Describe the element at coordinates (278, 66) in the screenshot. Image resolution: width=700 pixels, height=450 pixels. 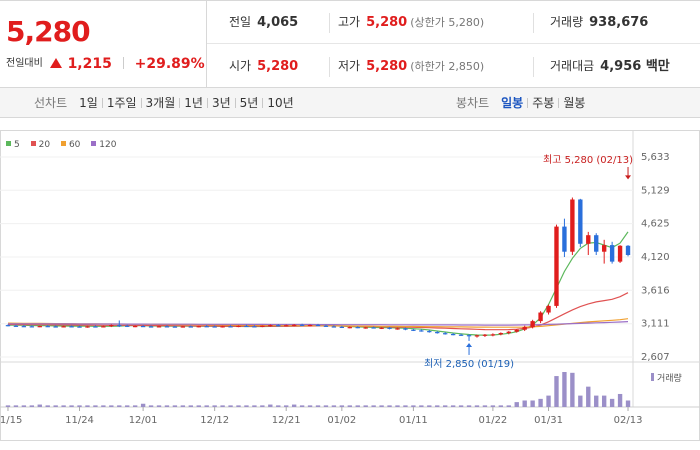
I see `open-value: 5,280` at that location.